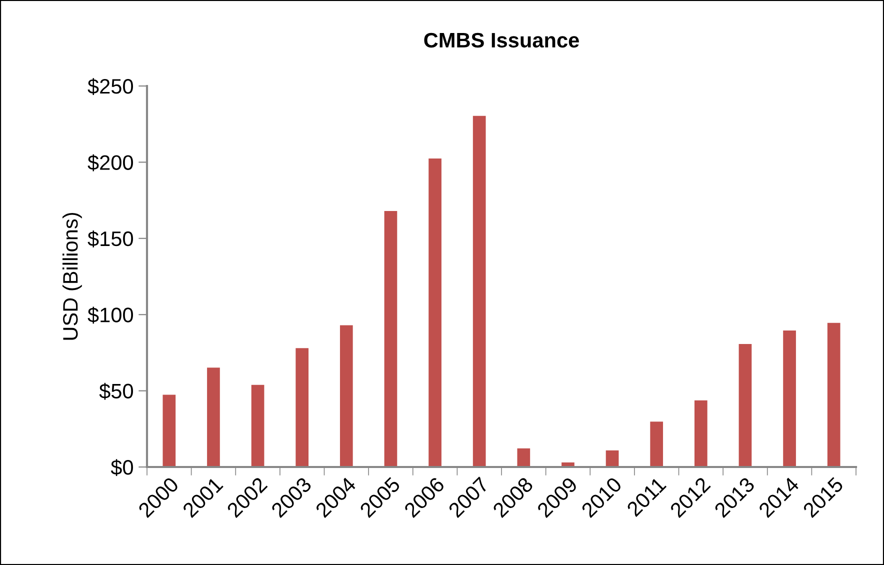 The width and height of the screenshot is (884, 565). What do you see at coordinates (110, 315) in the screenshot?
I see `y-tick-label: $100` at bounding box center [110, 315].